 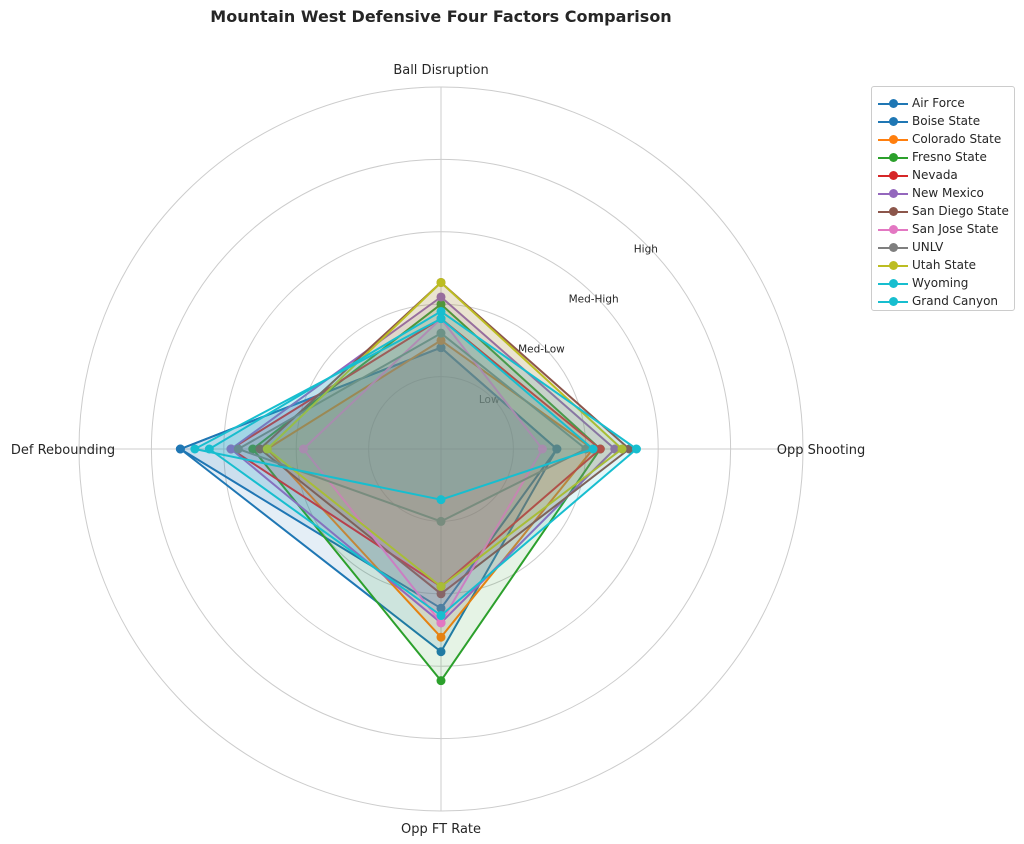 I want to click on ring-label: Low, so click(x=489, y=400).